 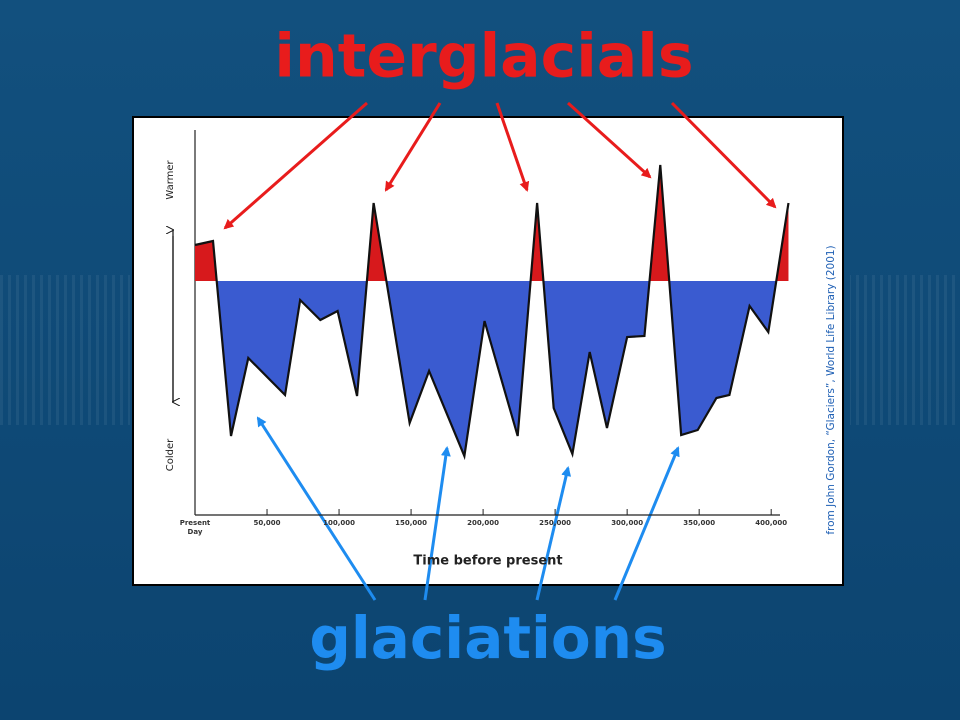 What do you see at coordinates (487, 638) in the screenshot?
I see `annotation: glaciations` at bounding box center [487, 638].